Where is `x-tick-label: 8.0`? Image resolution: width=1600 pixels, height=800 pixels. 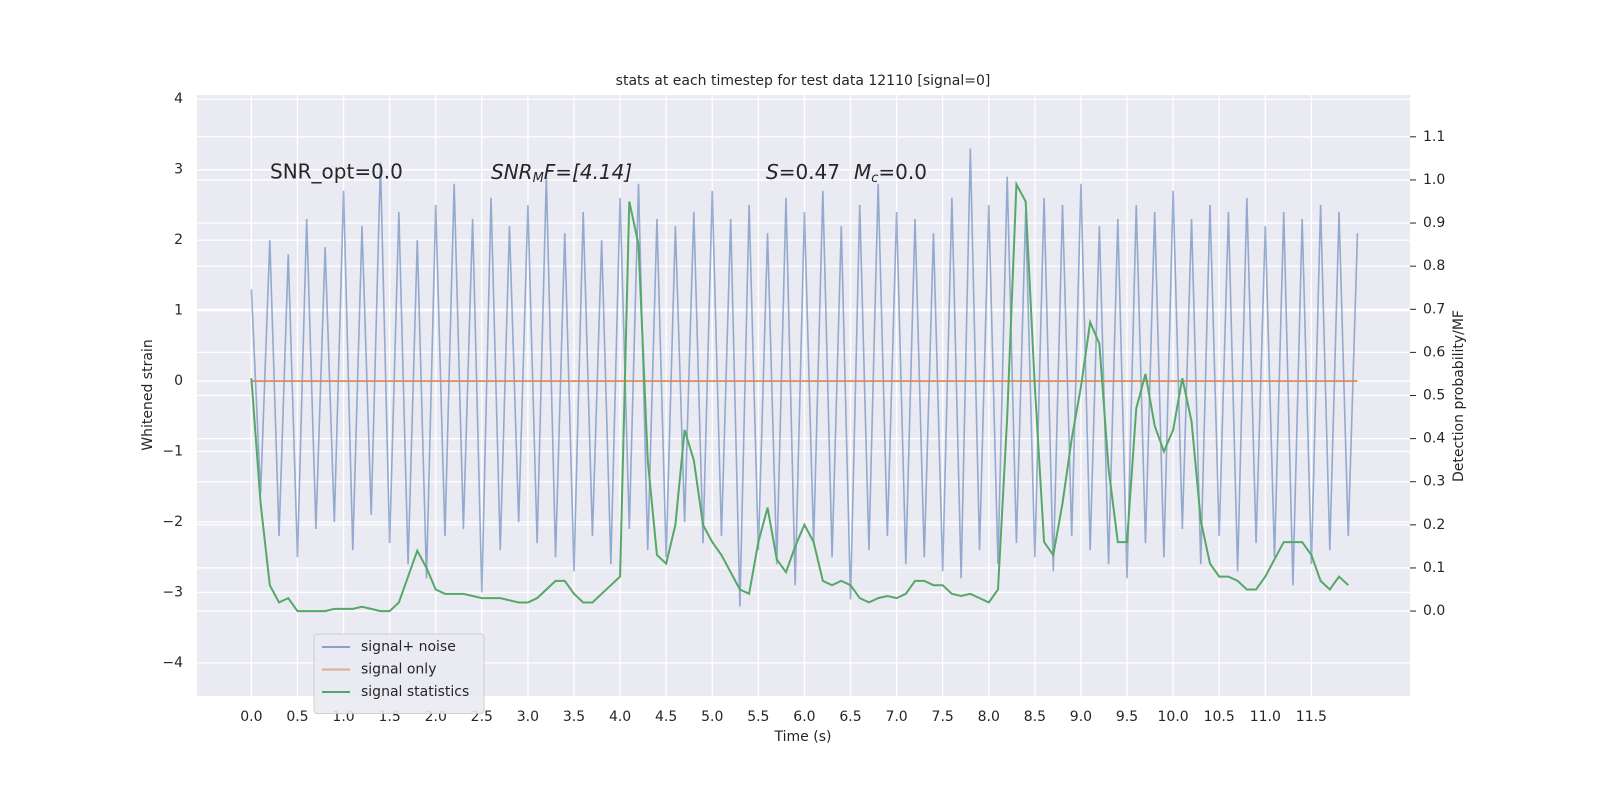
x-tick-label: 8.0 is located at coordinates (989, 717).